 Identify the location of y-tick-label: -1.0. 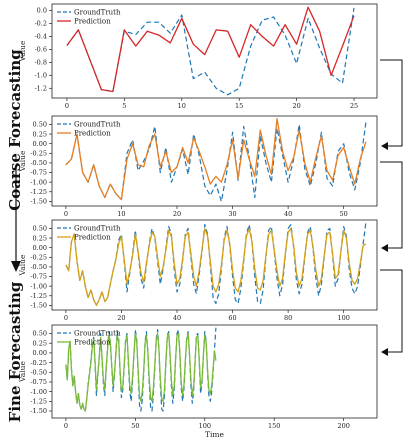
(40, 76).